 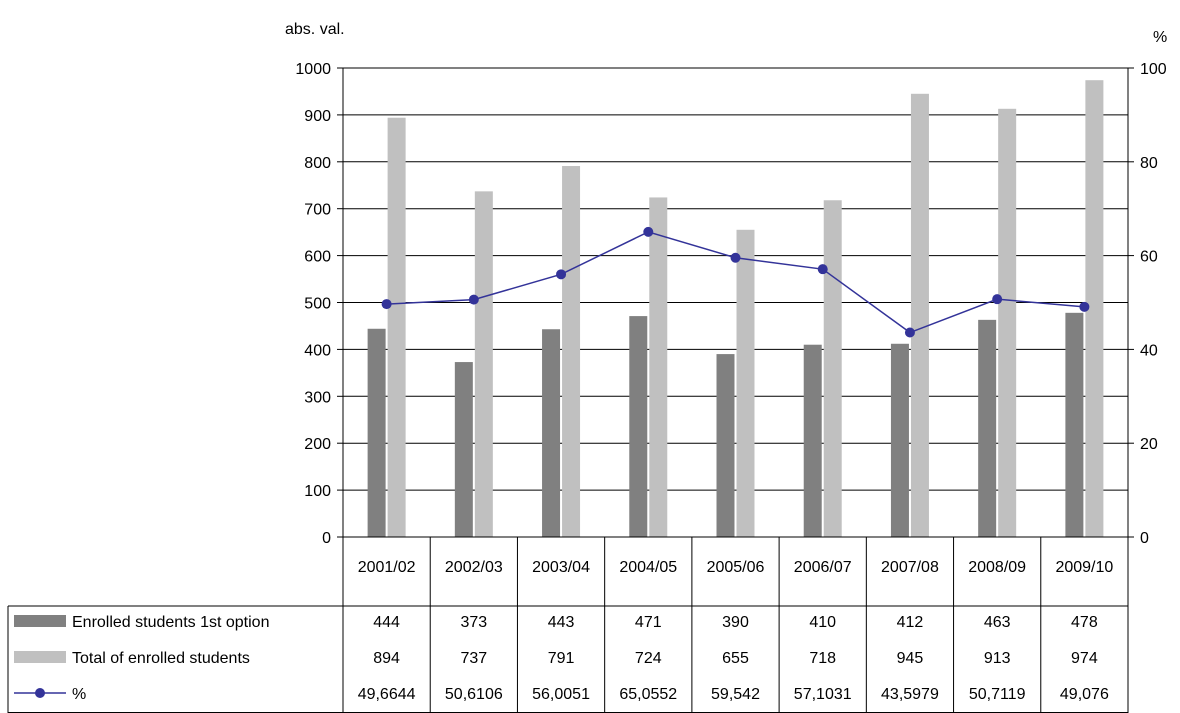 I want to click on table-value: 50,6106, so click(x=474, y=694).